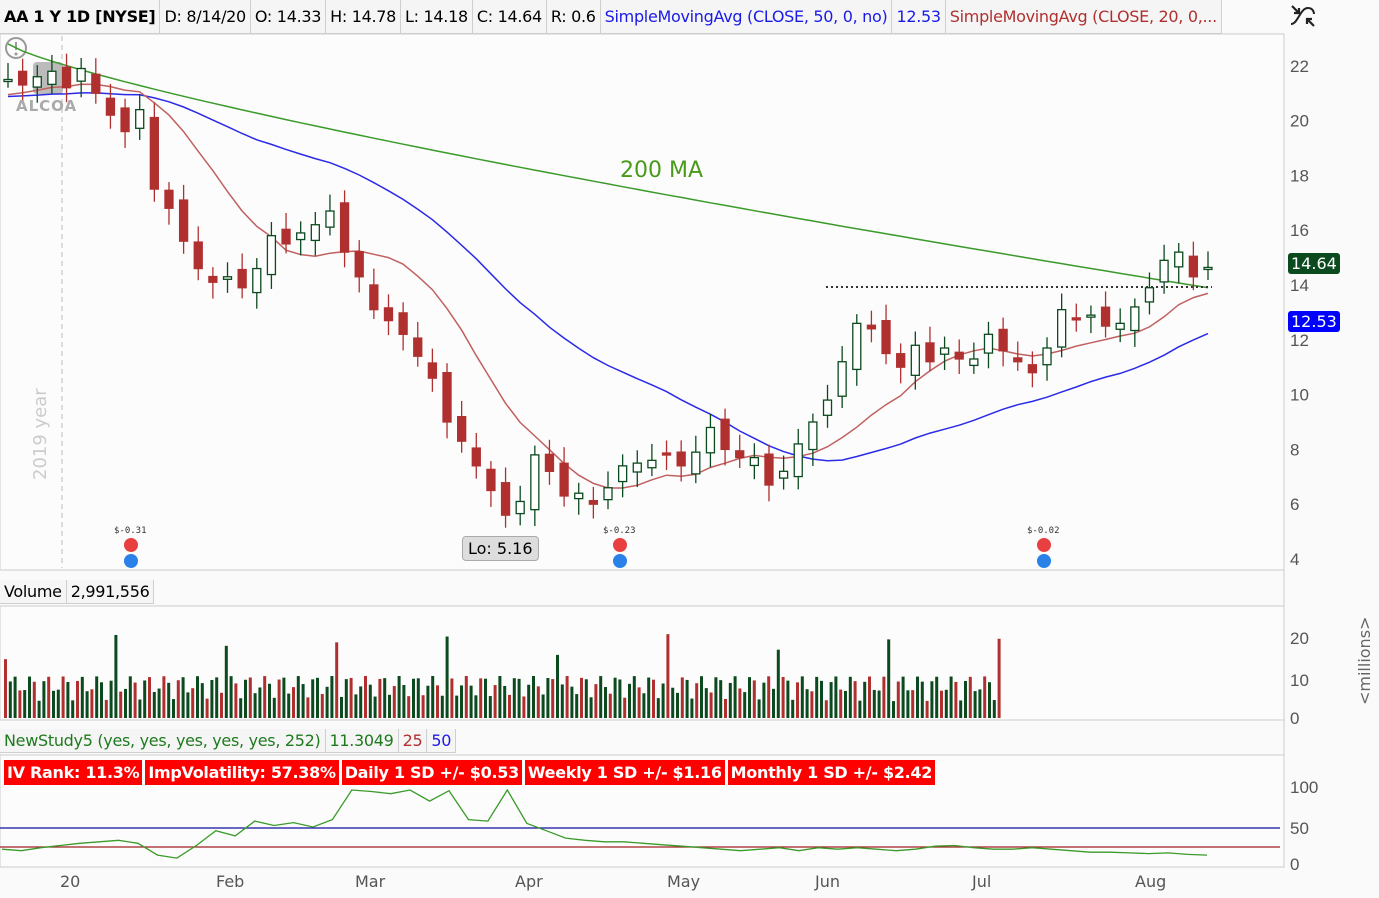 This screenshot has height=898, width=1379. Describe the element at coordinates (163, 740) in the screenshot. I see `study-label: NewStudy5 (yes, yes, yes, yes, yes, 252)` at that location.